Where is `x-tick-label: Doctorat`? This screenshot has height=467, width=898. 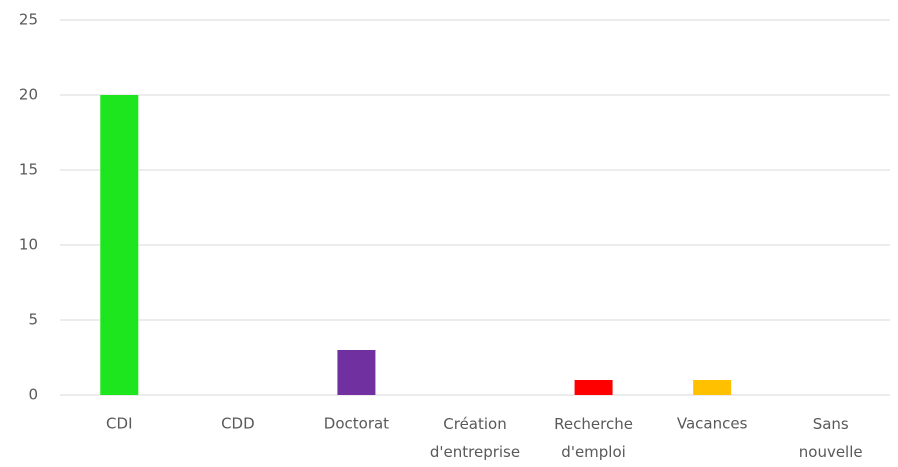 x-tick-label: Doctorat is located at coordinates (356, 424).